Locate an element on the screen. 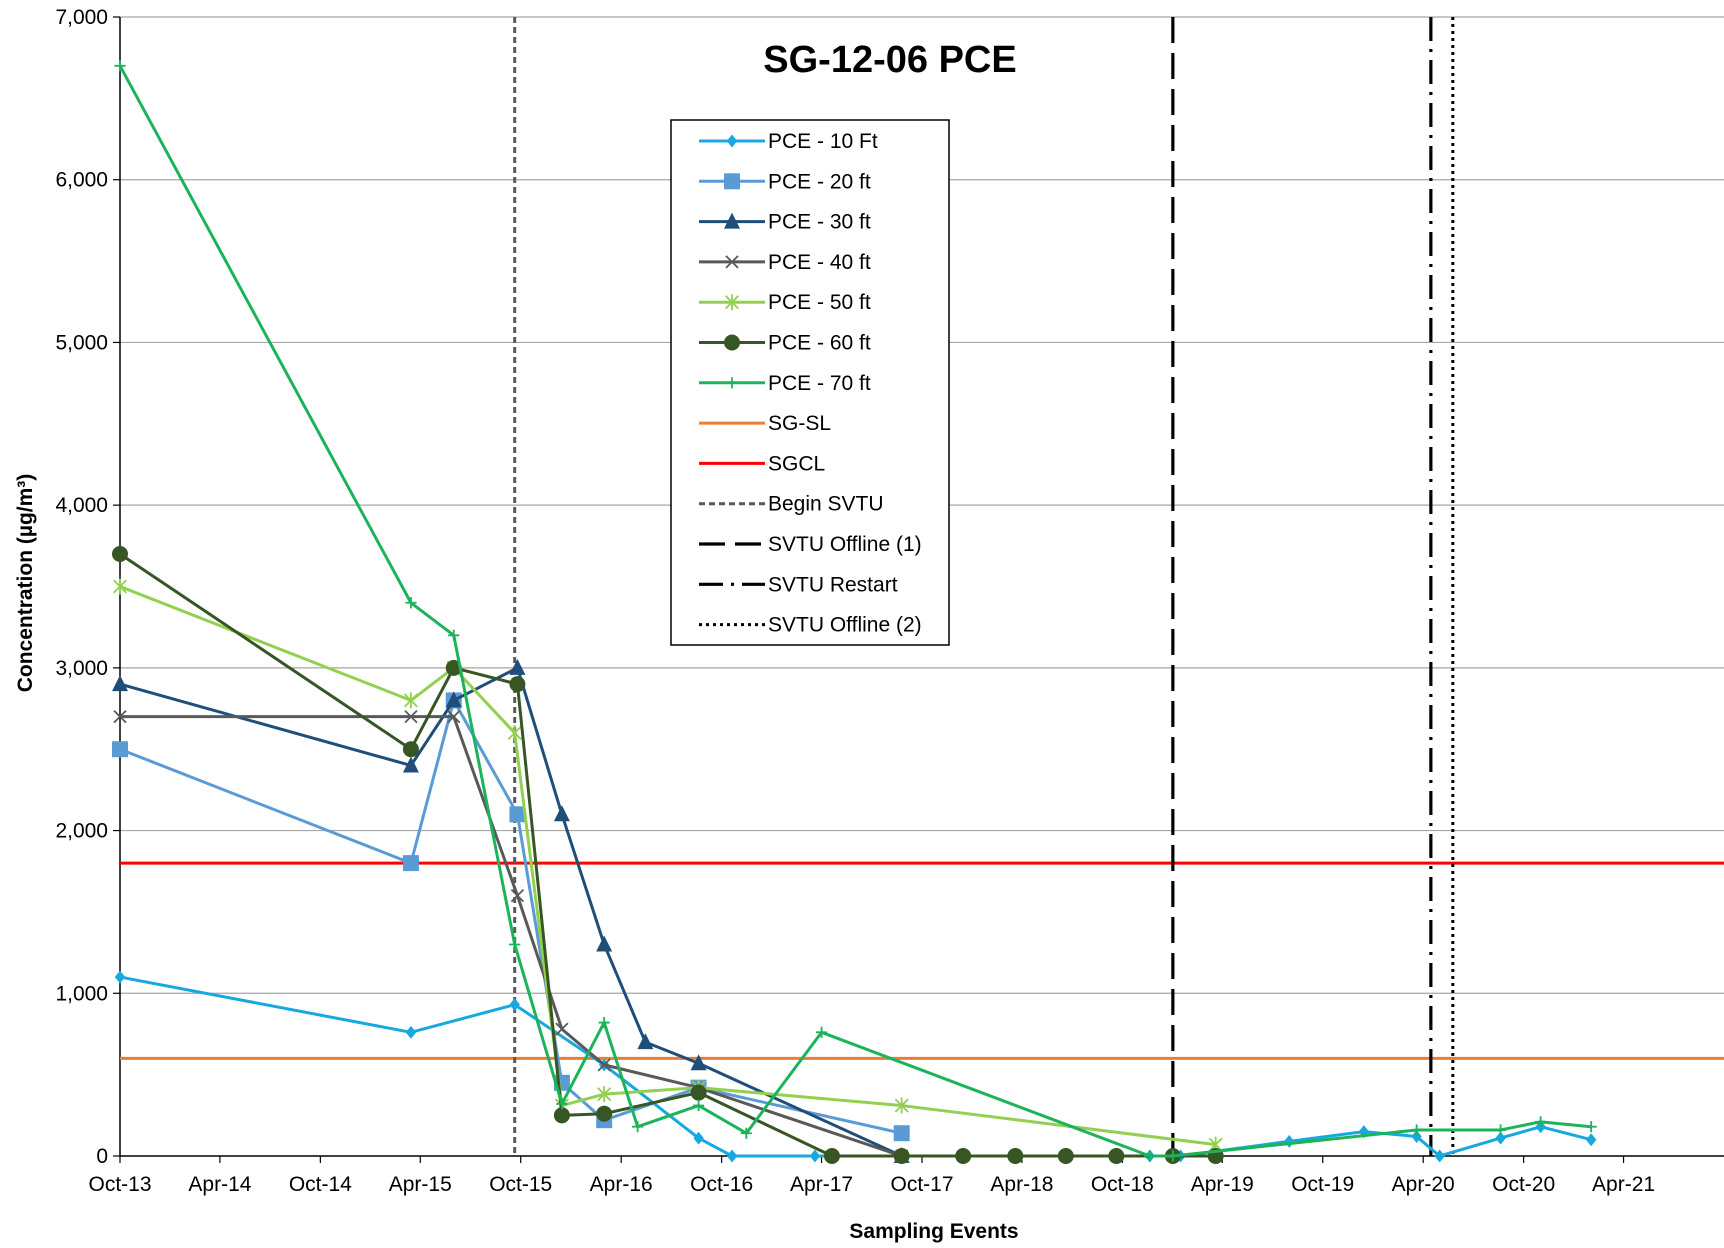  legend-label-pce-30-ft: PCE - 30 ft is located at coordinates (819, 222).